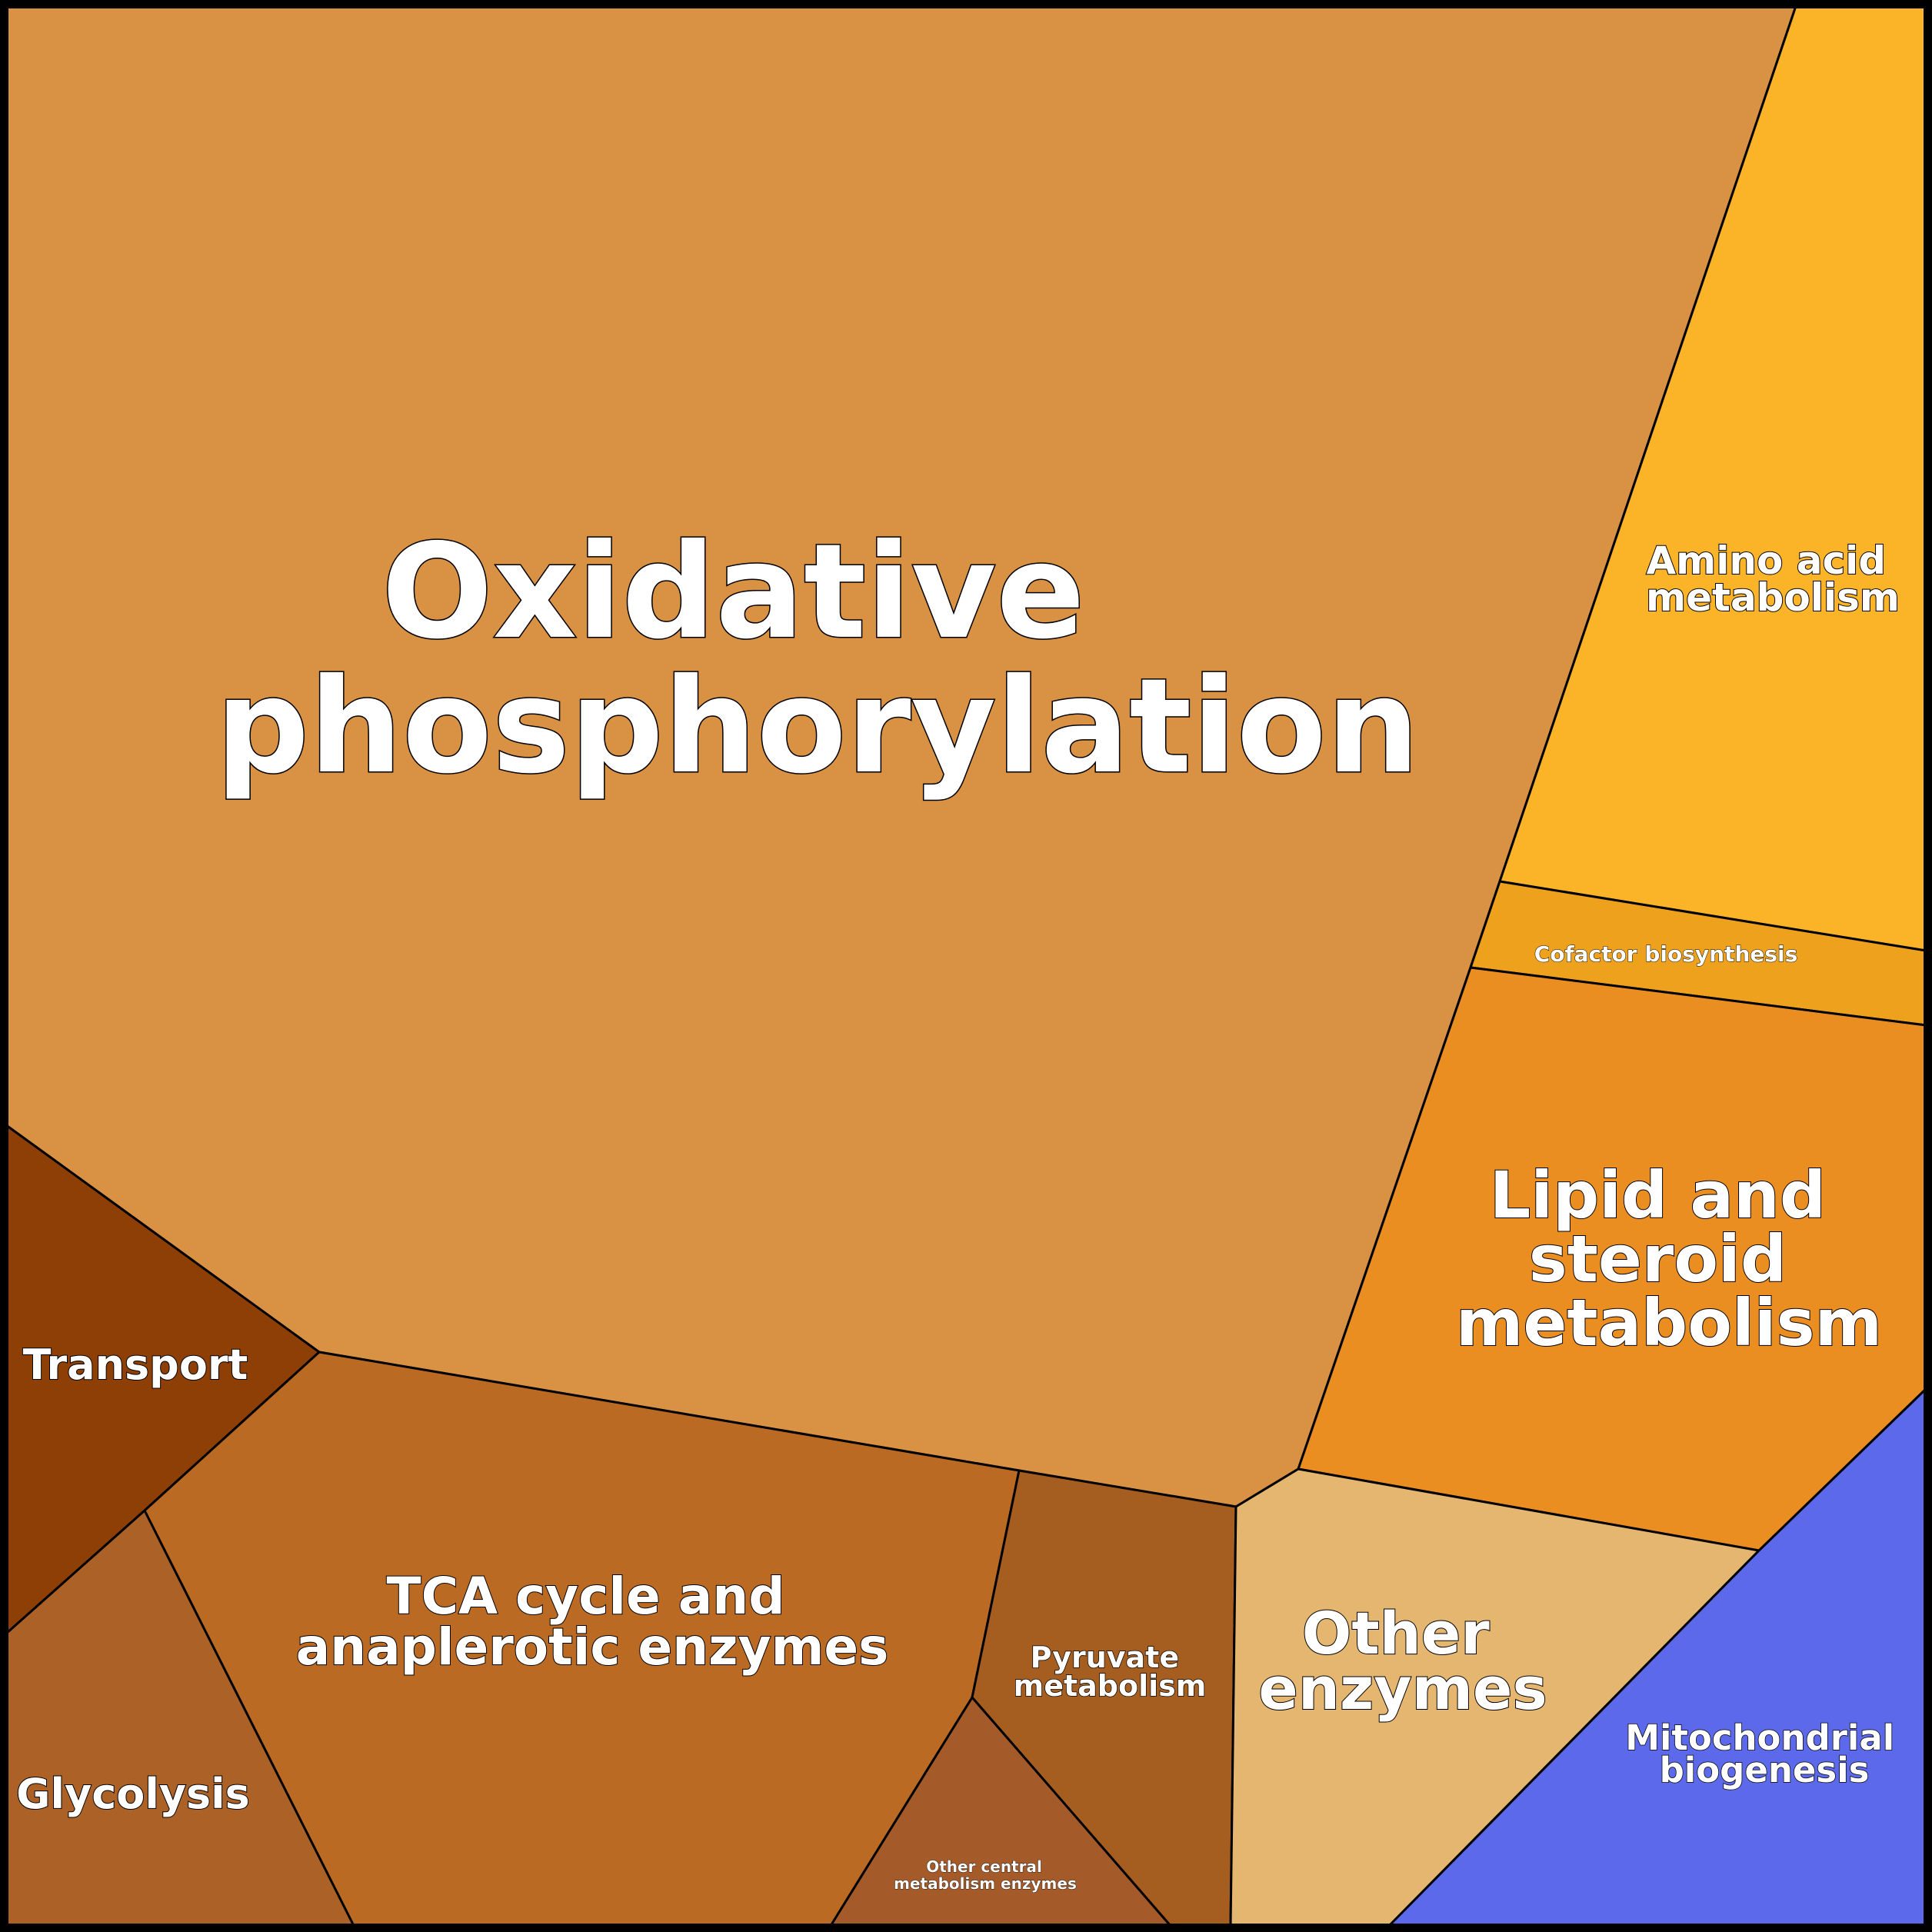 Image resolution: width=1932 pixels, height=1932 pixels. Describe the element at coordinates (1669, 1259) in the screenshot. I see `label-lipid-and-steroid-metabolism: Lipid and steroid metabolism` at that location.